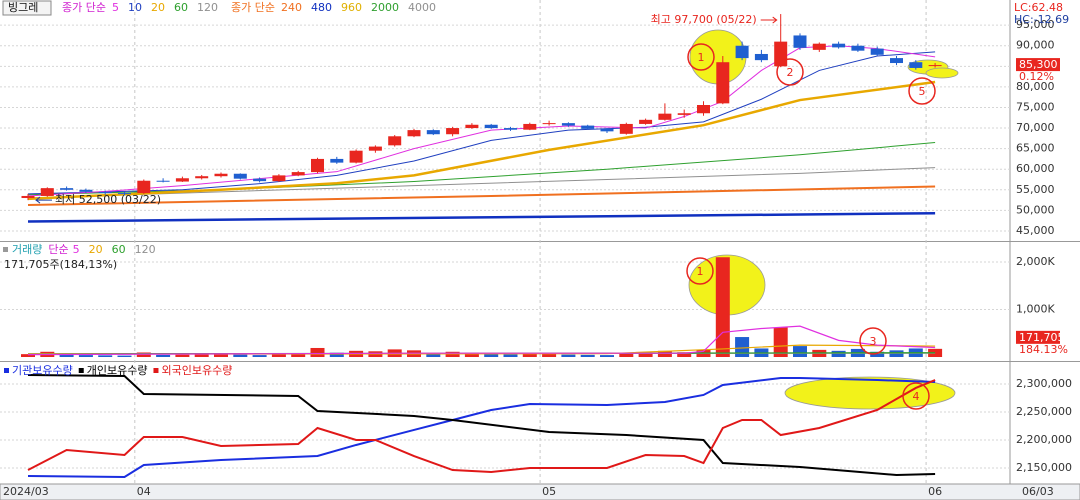 This screenshot has width=1080, height=500. I want to click on legend-item: 960, so click(351, 7).